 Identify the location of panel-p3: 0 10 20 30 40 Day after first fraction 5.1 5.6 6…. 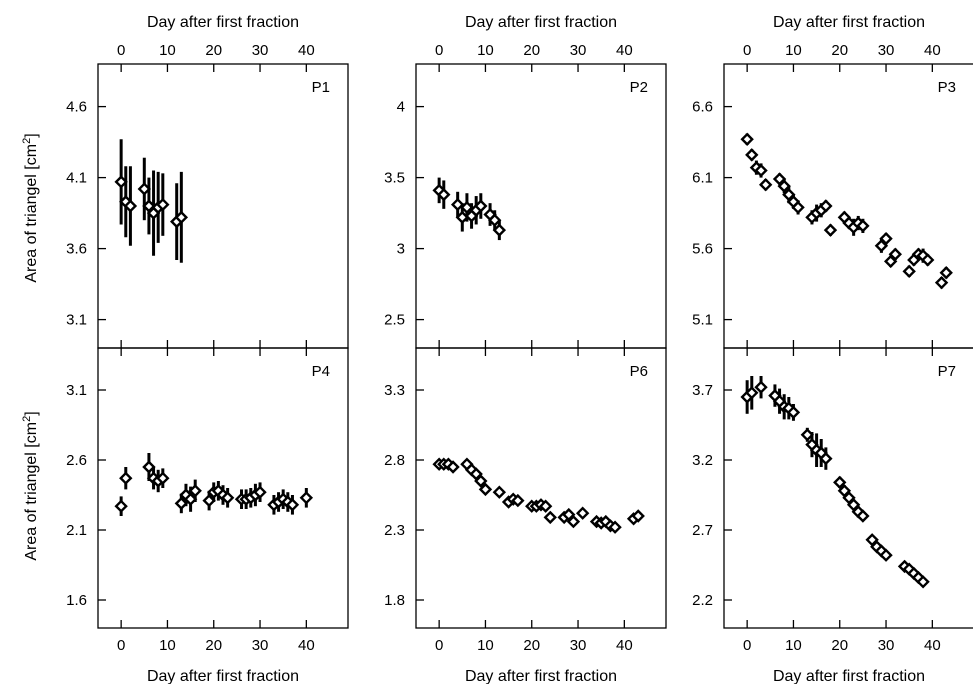
(832, 181).